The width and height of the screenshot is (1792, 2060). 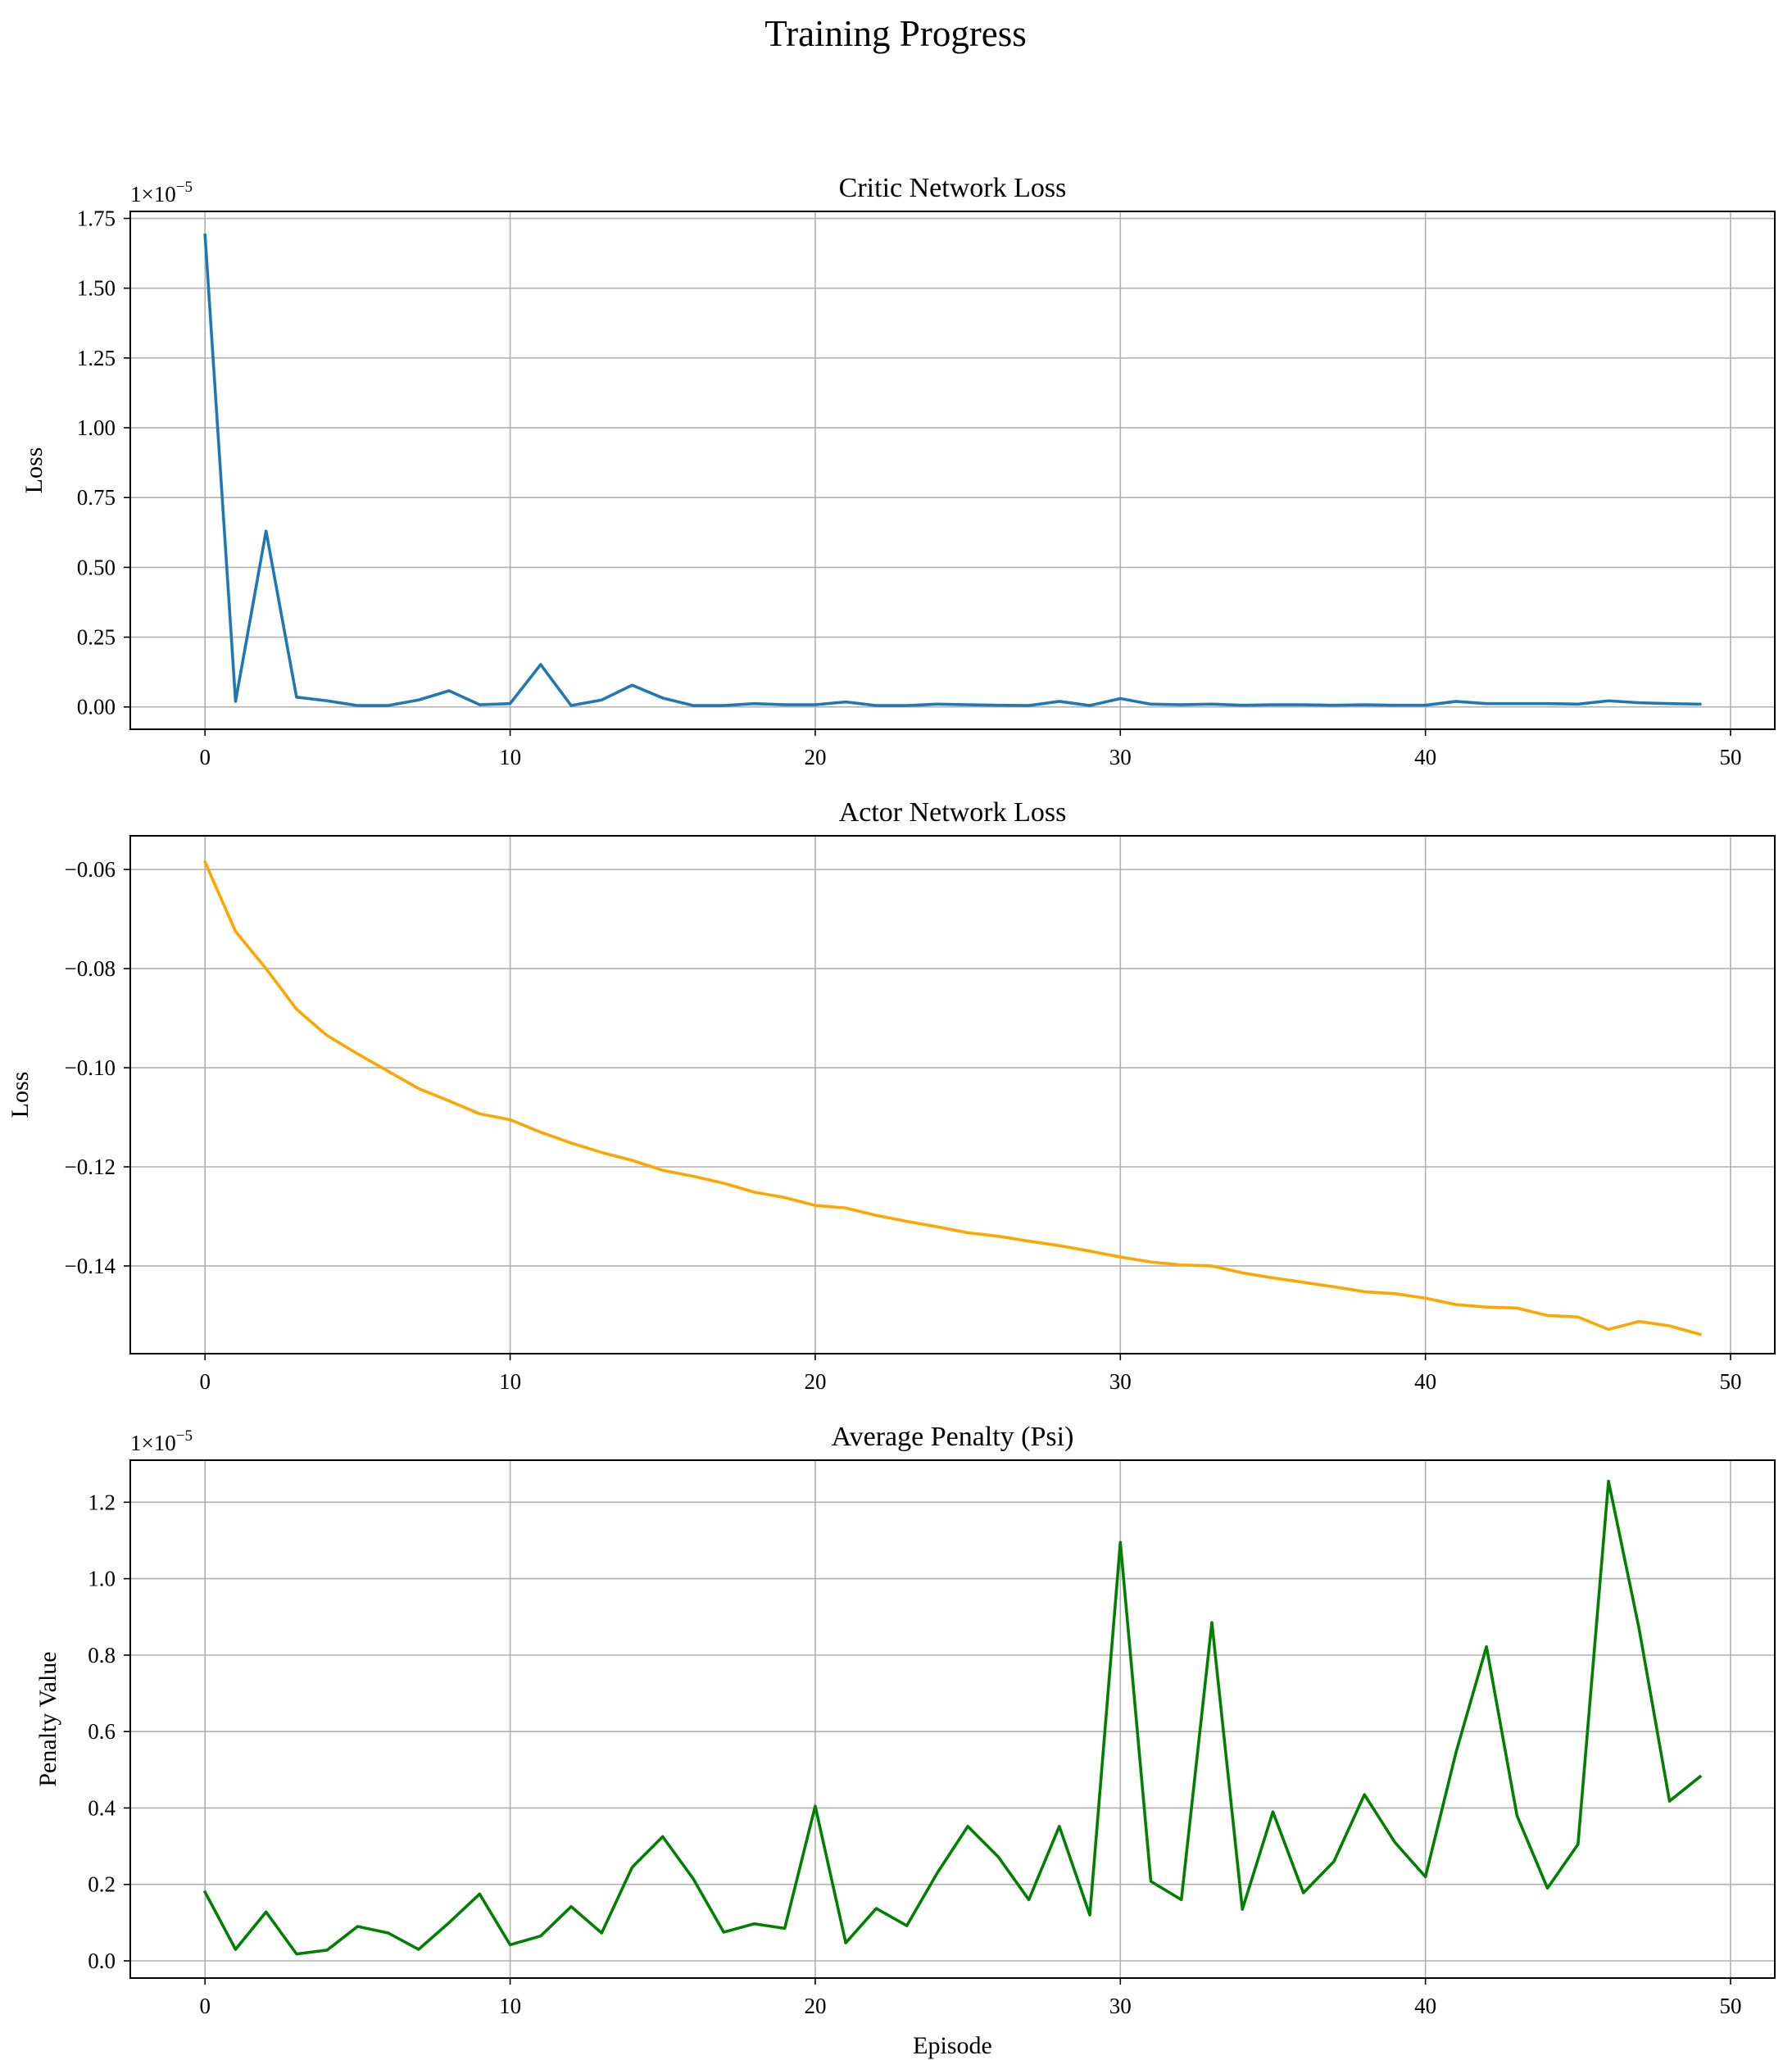 What do you see at coordinates (205, 757) in the screenshot?
I see `critic-loss-x-tick-label: 0` at bounding box center [205, 757].